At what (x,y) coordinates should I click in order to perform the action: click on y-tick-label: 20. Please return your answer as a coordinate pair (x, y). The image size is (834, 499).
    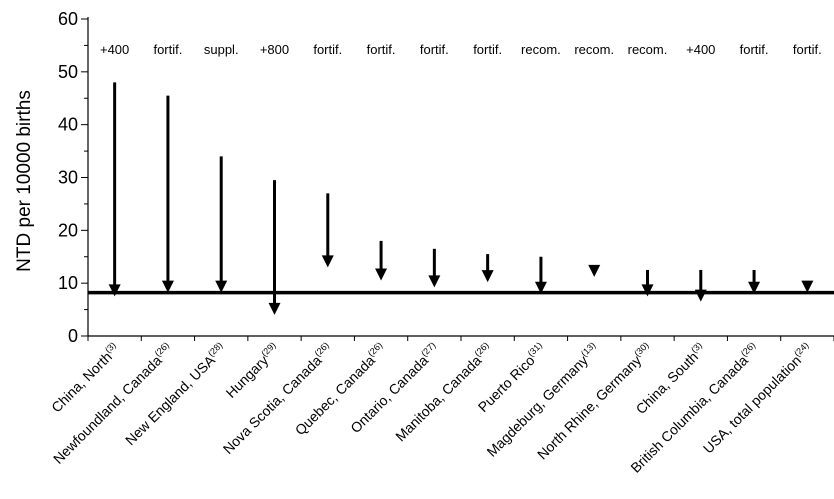
    Looking at the image, I should click on (68, 230).